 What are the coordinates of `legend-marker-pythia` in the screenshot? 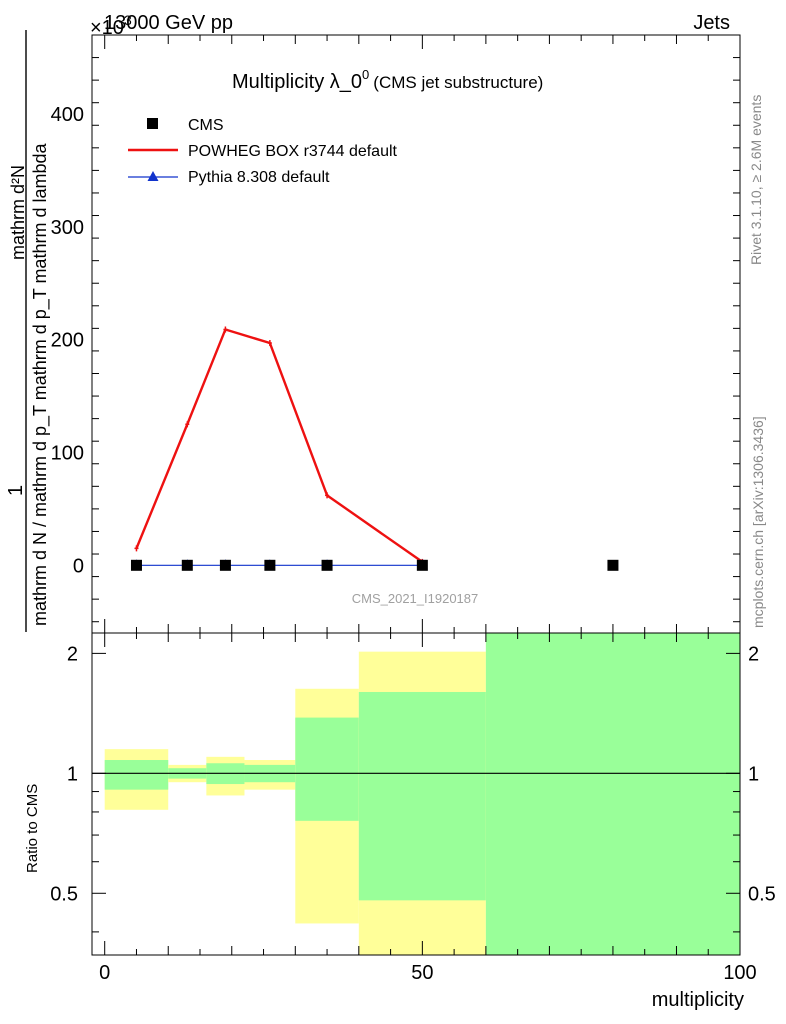 It's located at (153, 176).